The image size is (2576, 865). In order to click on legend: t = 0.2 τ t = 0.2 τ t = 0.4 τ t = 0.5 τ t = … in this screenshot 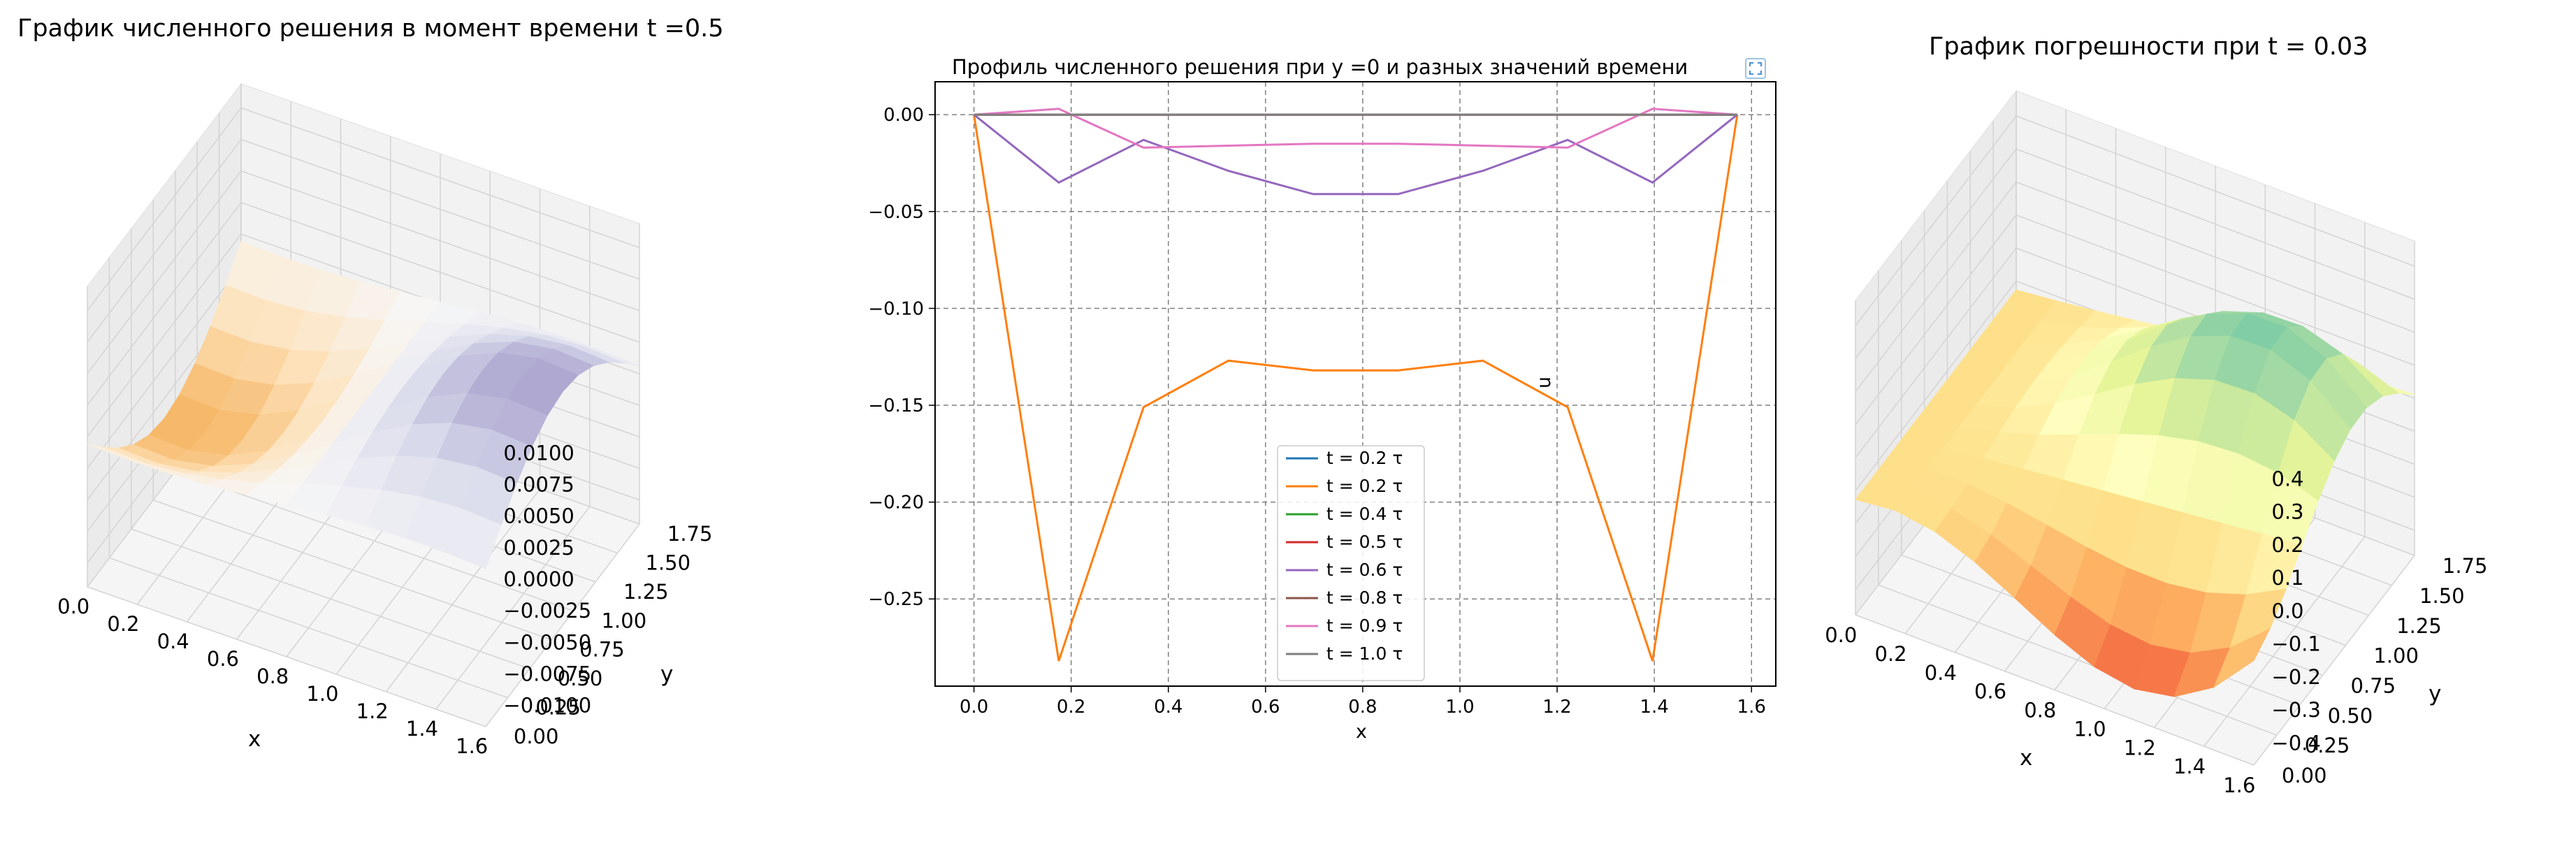, I will do `click(1351, 563)`.